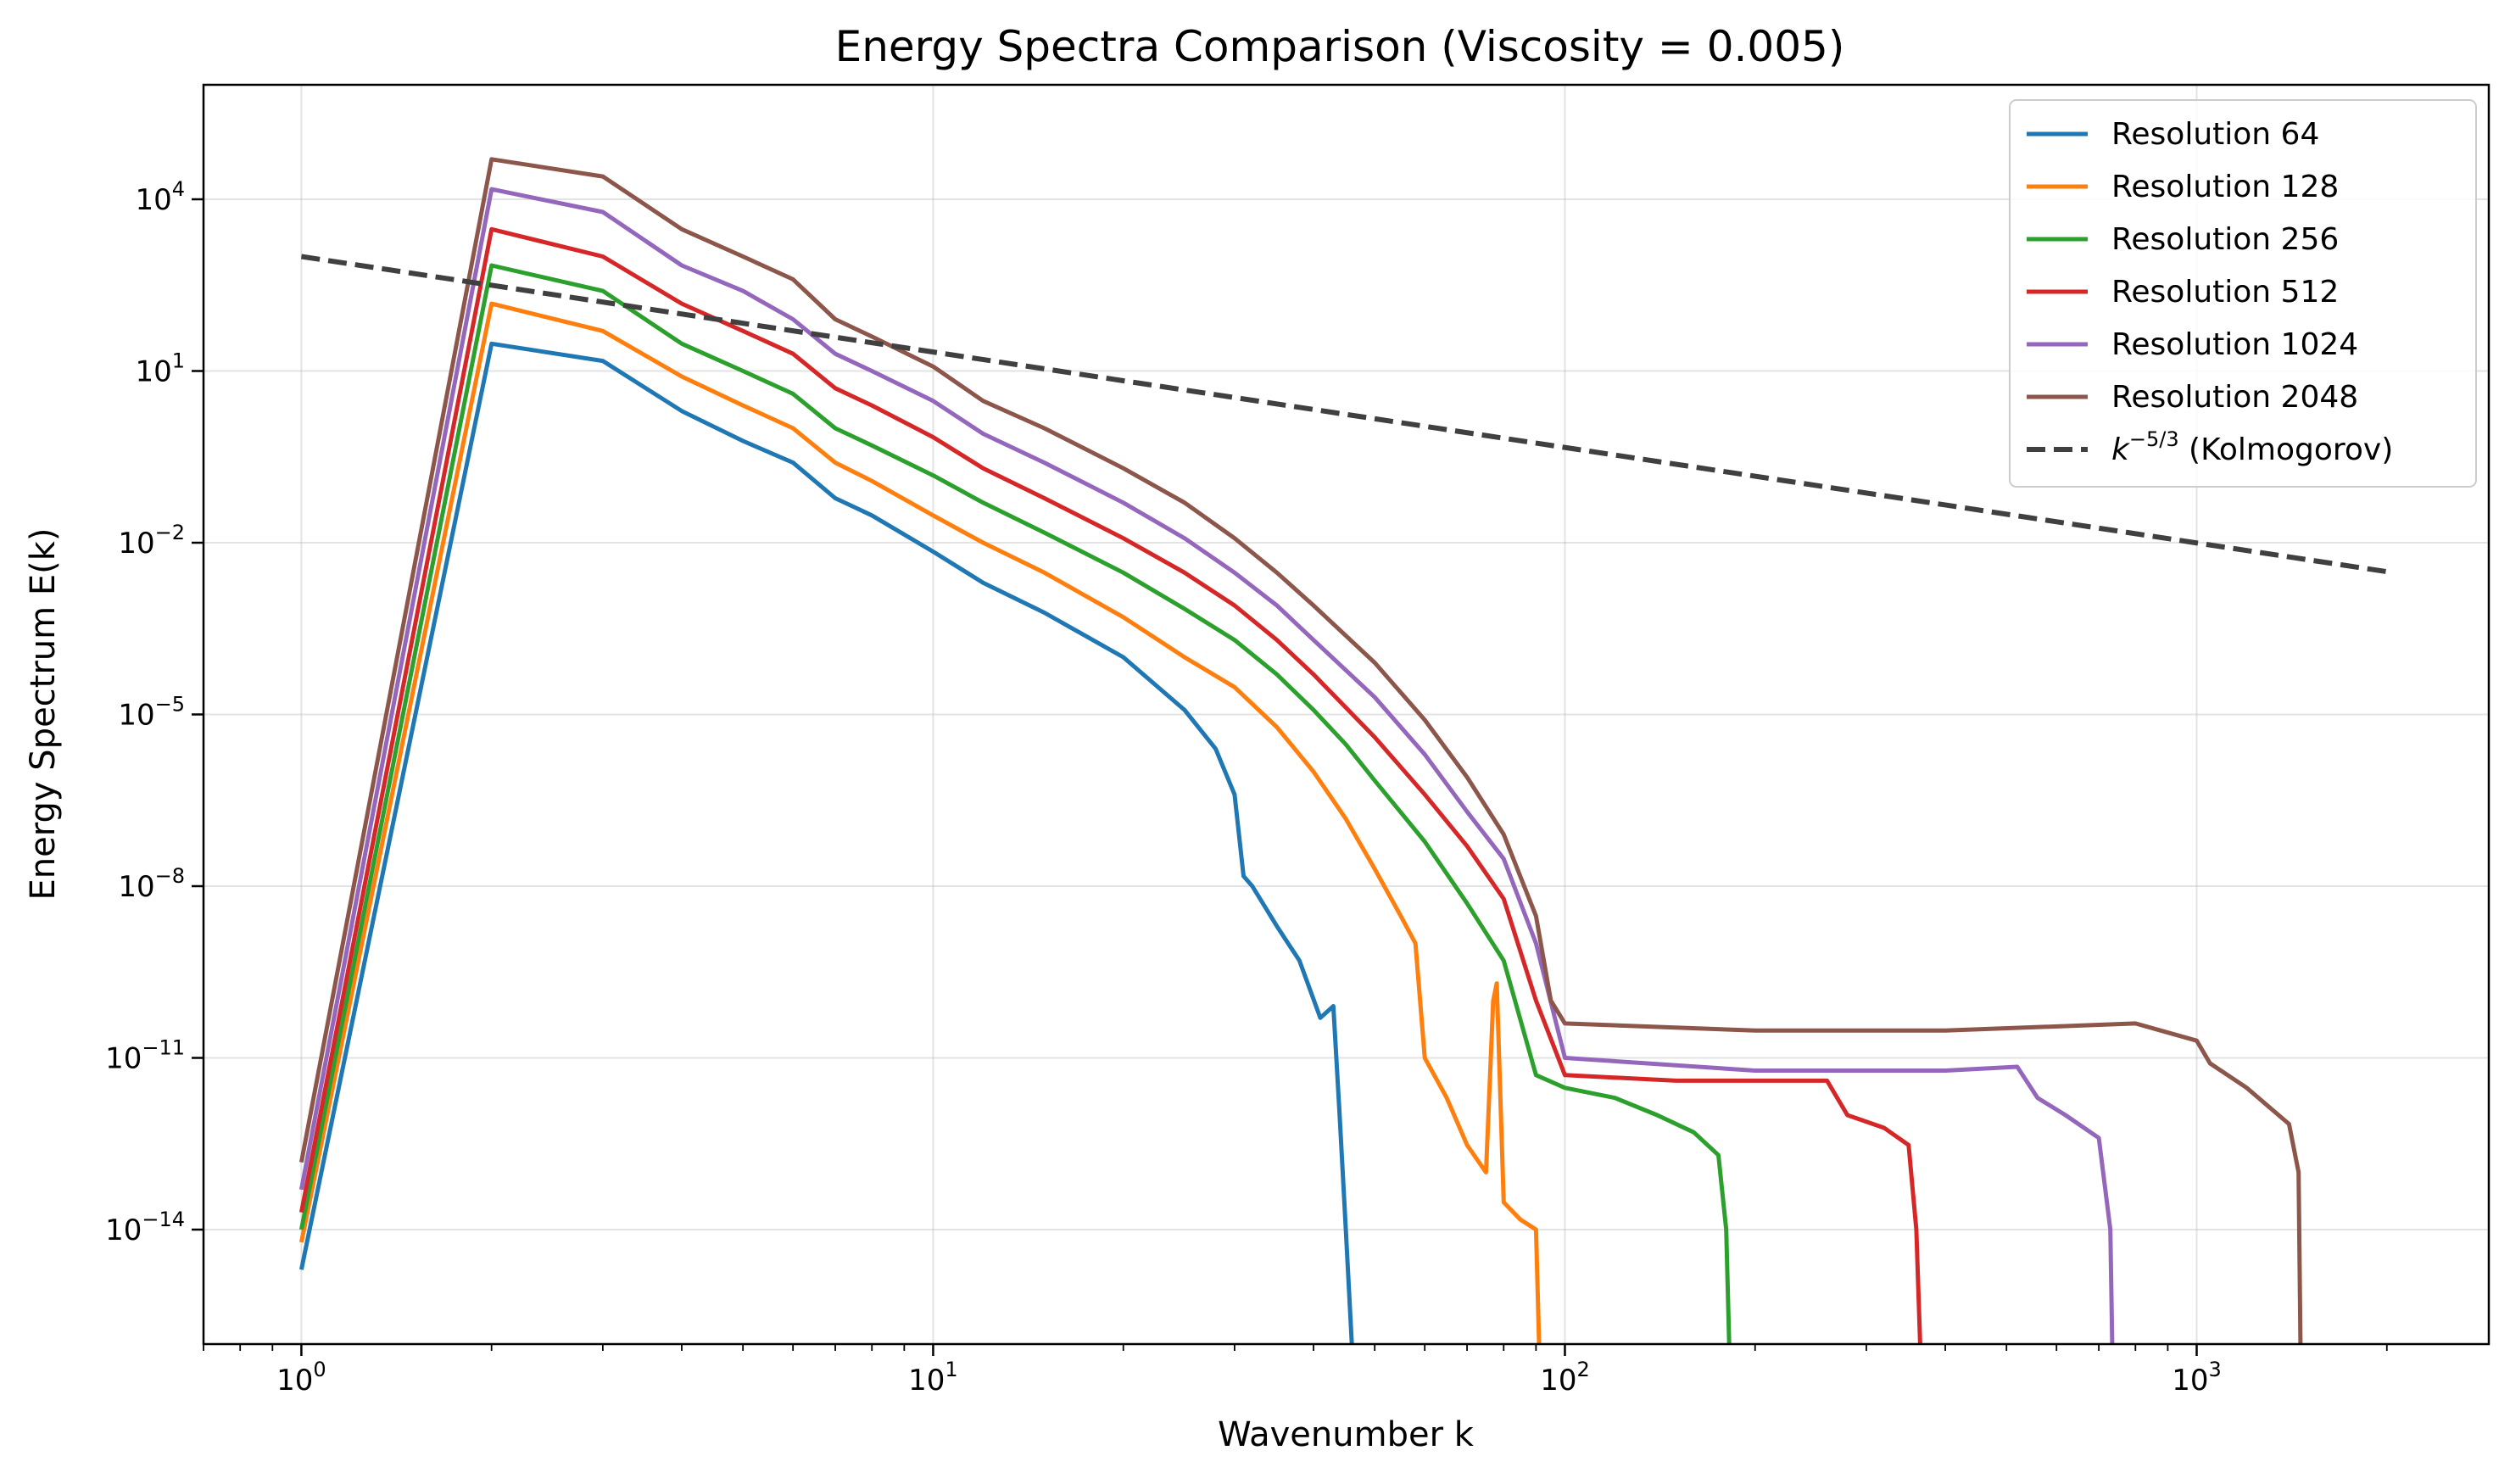 This screenshot has width=2510, height=1484. What do you see at coordinates (170, 705) in the screenshot?
I see `y-tick-exp: −5` at bounding box center [170, 705].